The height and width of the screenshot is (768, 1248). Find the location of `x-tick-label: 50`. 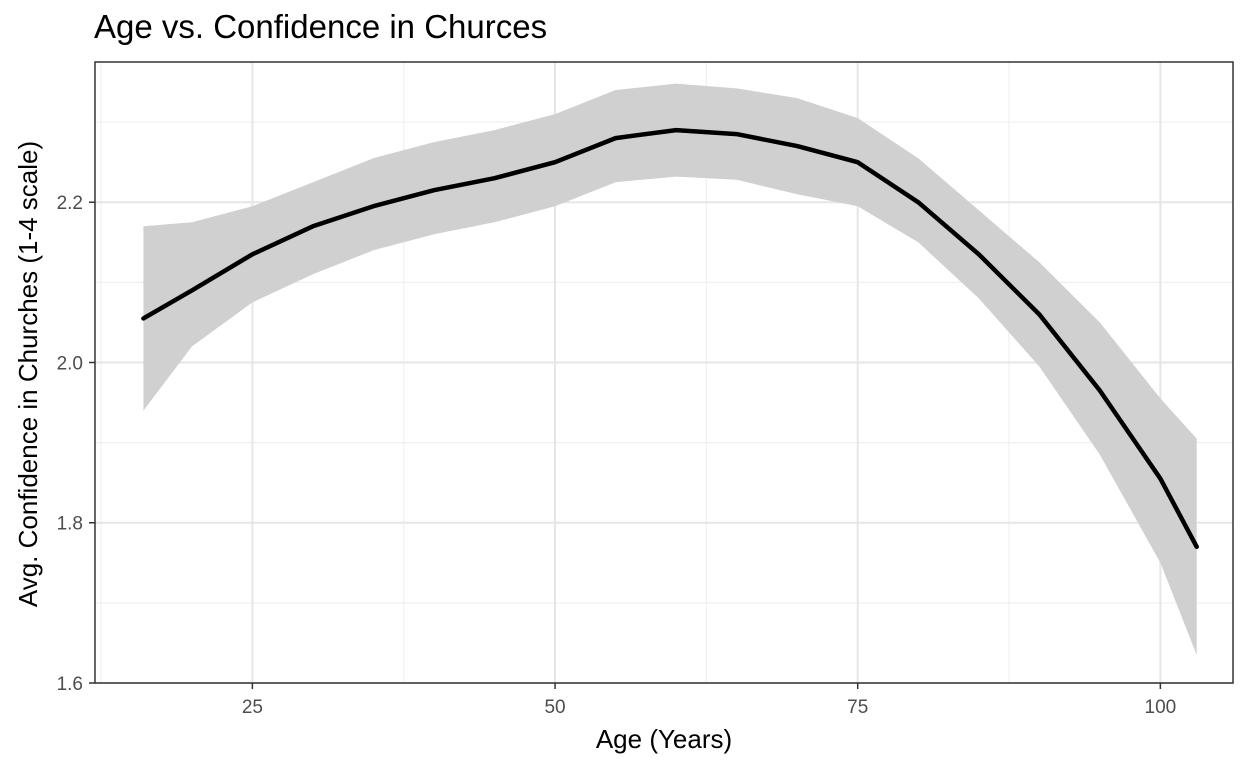

x-tick-label: 50 is located at coordinates (554, 707).